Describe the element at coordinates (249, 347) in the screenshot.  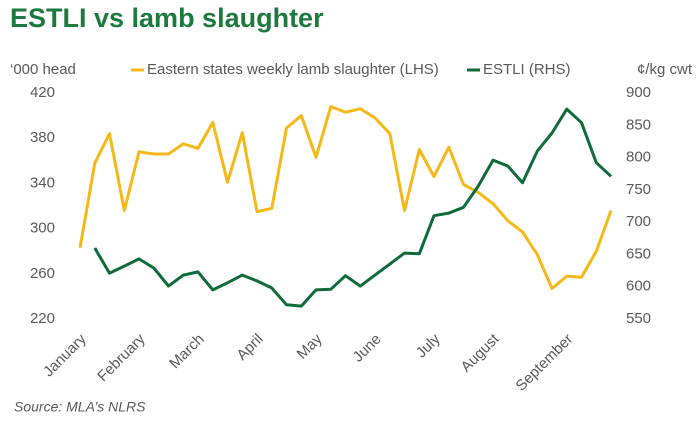
I see `x-tick-label: April` at that location.